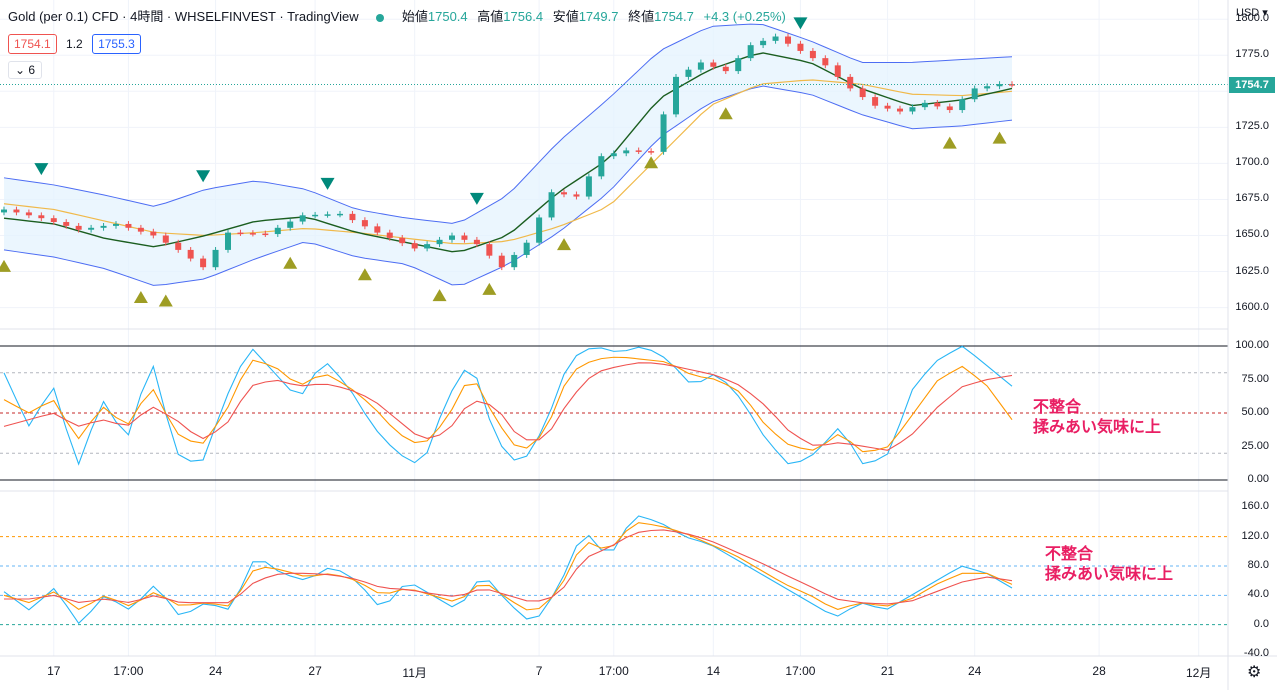 The image size is (1277, 690). I want to click on indicators-toggle-button: ⌄ 6, so click(25, 70).